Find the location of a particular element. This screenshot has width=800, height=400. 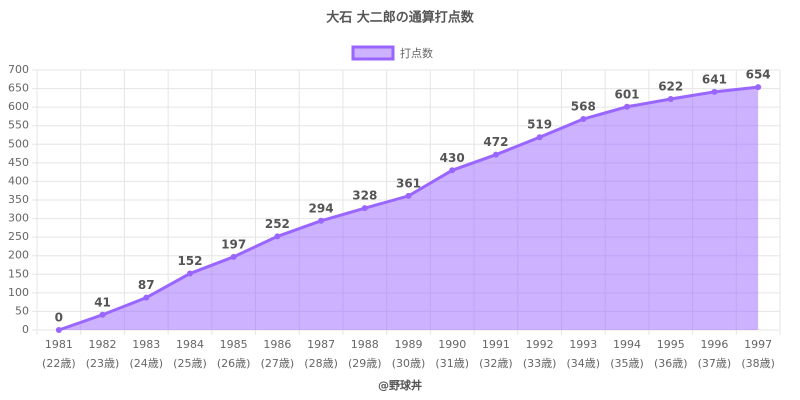

value-label: 654 is located at coordinates (758, 75).